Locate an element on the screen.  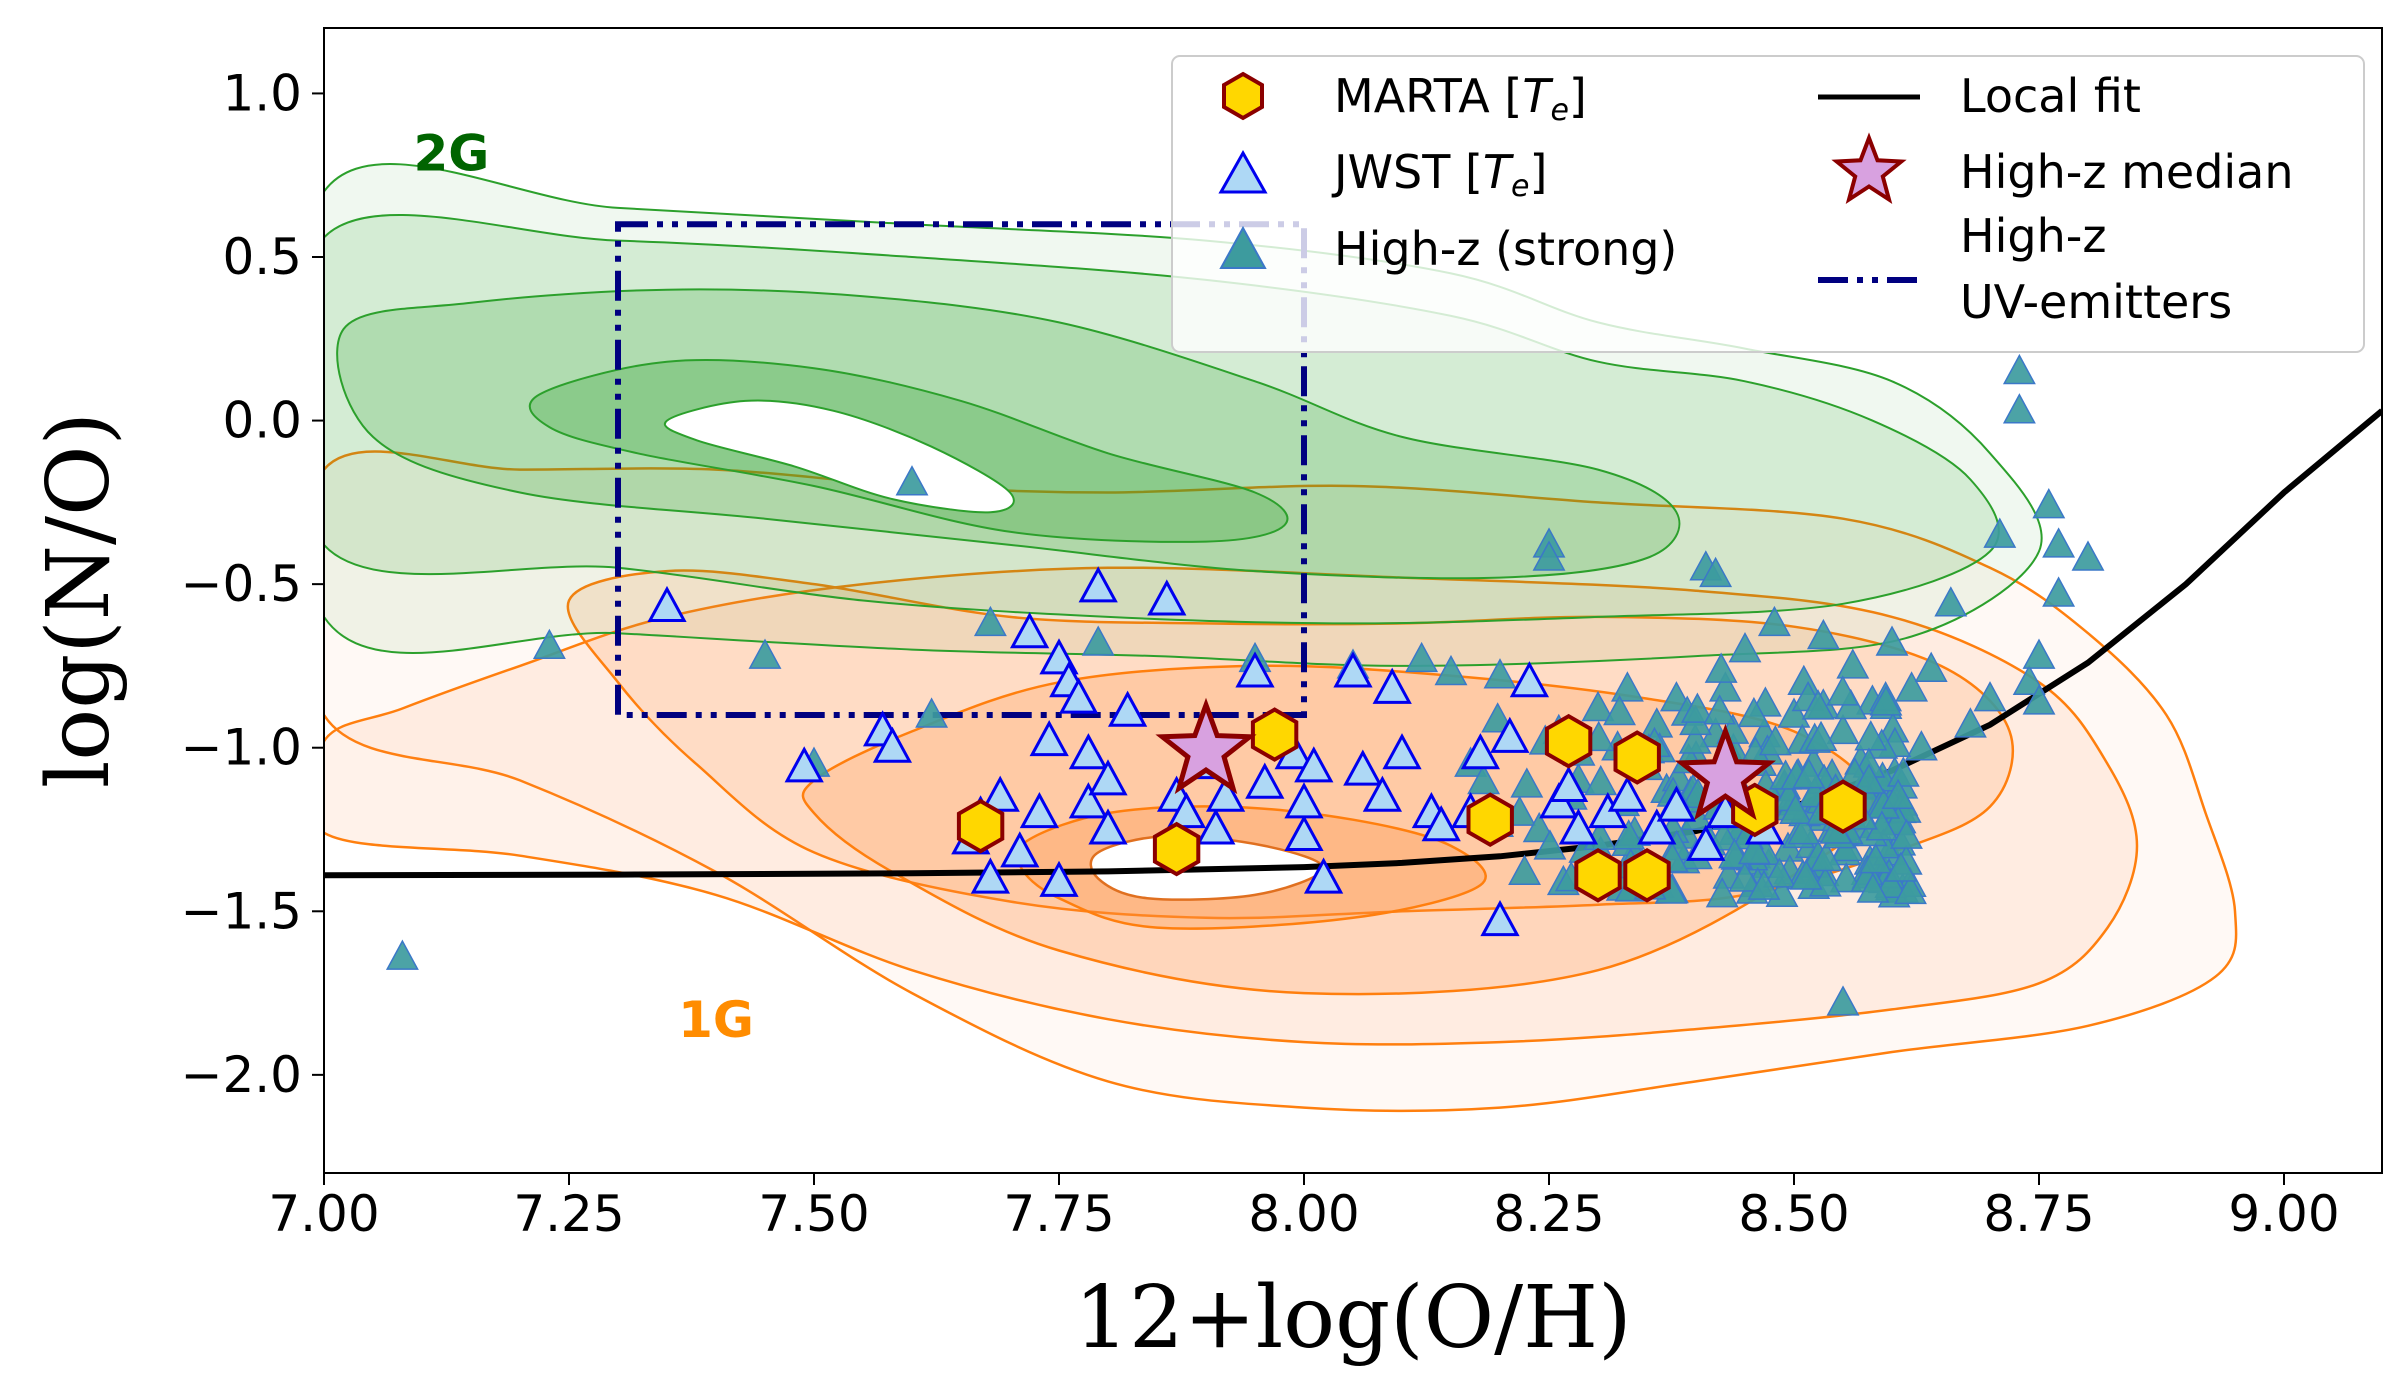
legend-strong-label: High-z (strong) is located at coordinates (1505, 249).